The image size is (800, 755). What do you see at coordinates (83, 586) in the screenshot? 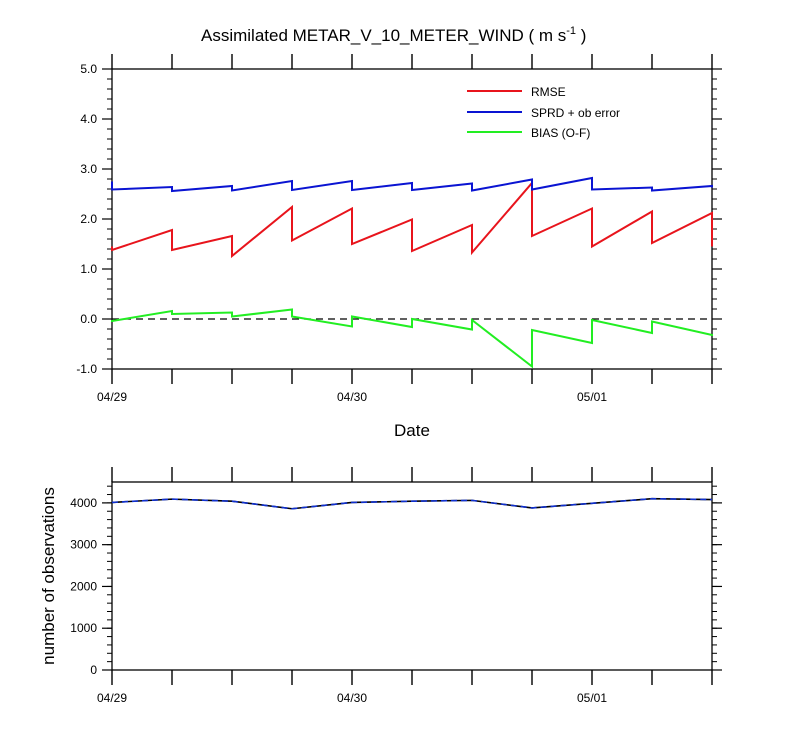
I see `y-tick-label: 2000` at bounding box center [83, 586].